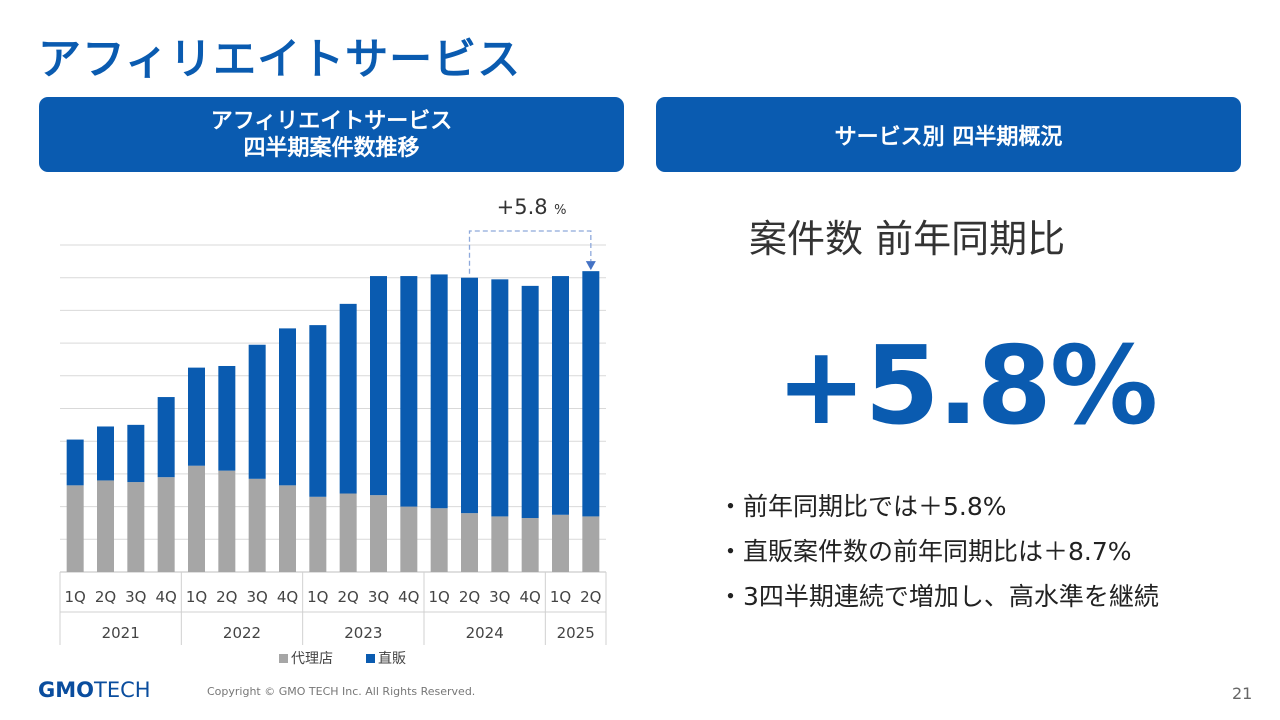 The width and height of the screenshot is (1280, 720). What do you see at coordinates (121, 633) in the screenshot?
I see `year-label: 2021` at bounding box center [121, 633].